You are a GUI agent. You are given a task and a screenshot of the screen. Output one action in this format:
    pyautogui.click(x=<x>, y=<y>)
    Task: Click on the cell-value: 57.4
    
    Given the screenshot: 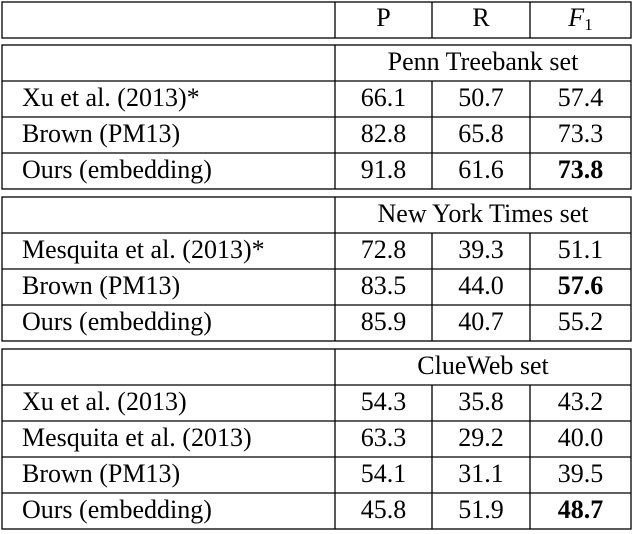 What is the action you would take?
    pyautogui.click(x=581, y=97)
    